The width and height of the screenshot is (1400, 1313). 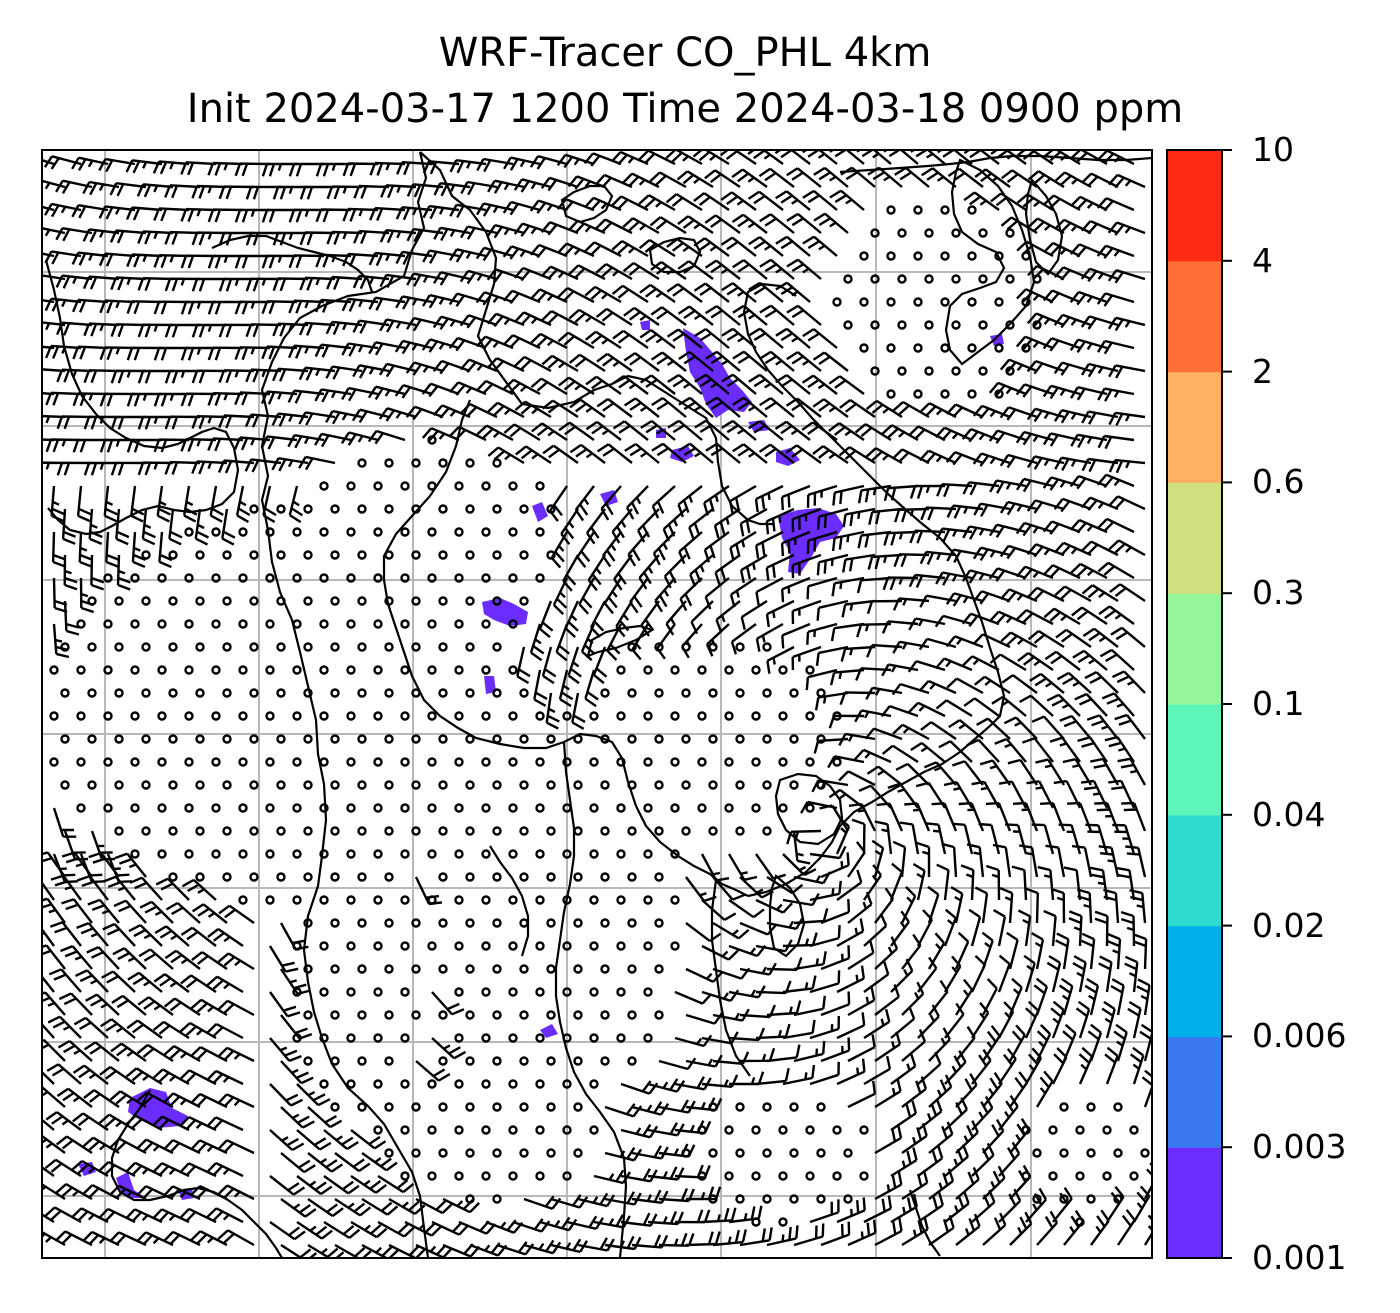 I want to click on colorbar-tick-label: 0.6, so click(x=1278, y=482).